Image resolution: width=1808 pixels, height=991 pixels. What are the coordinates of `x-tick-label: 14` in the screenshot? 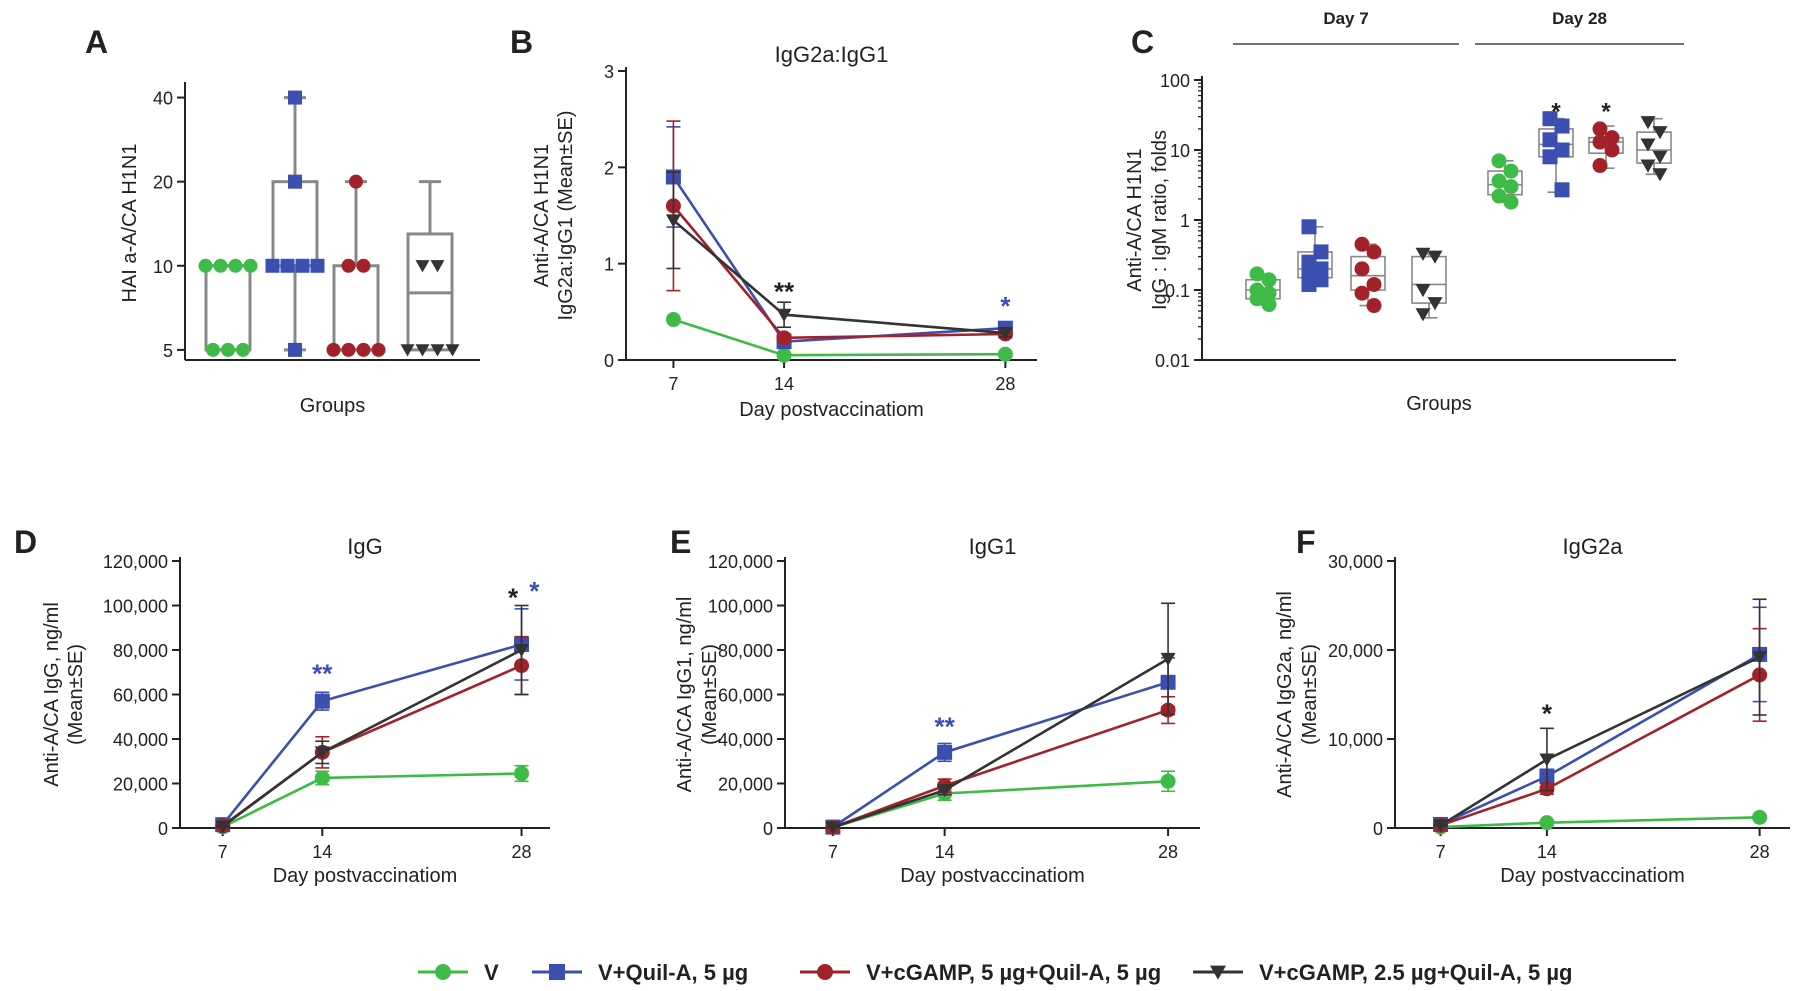 It's located at (1547, 852).